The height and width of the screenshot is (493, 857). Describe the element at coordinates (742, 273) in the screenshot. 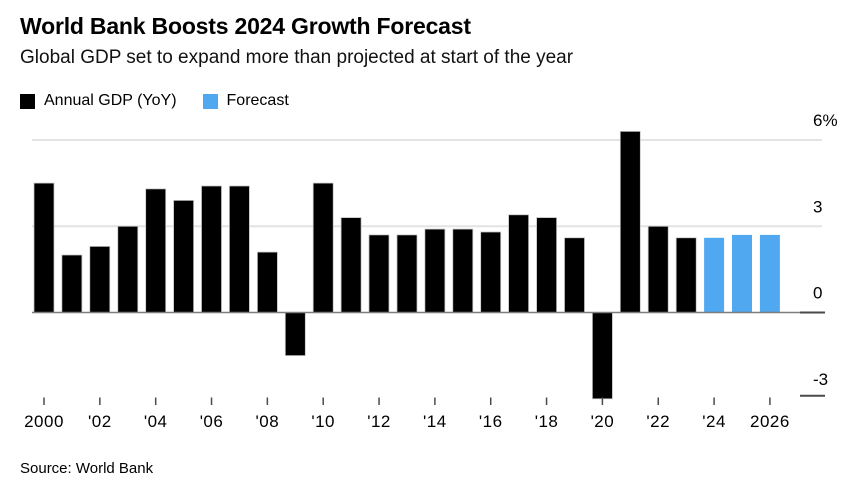

I see `bar-2025` at that location.